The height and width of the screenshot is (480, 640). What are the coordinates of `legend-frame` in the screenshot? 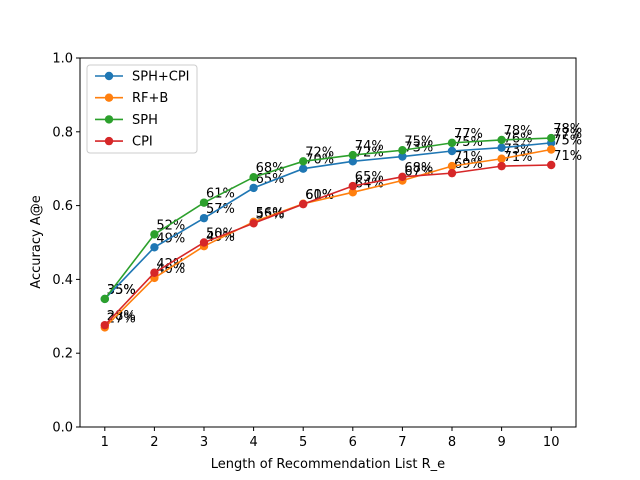 It's located at (142, 109).